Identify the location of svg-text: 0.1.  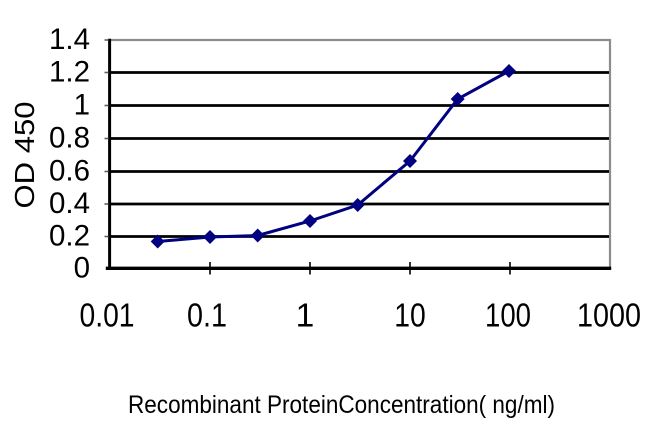
(207, 316).